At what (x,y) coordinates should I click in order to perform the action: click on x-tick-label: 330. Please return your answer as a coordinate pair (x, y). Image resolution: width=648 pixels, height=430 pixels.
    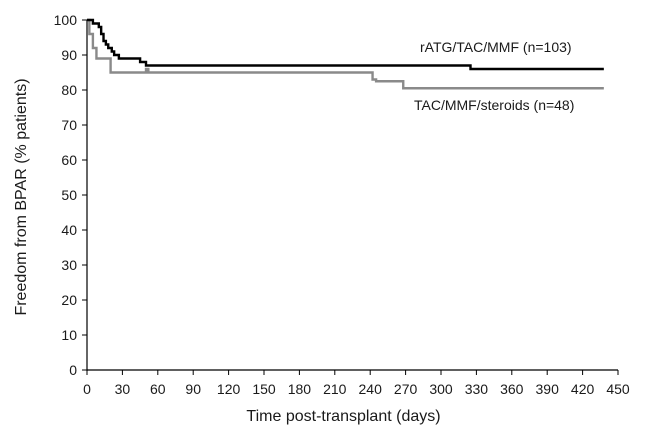
    Looking at the image, I should click on (477, 389).